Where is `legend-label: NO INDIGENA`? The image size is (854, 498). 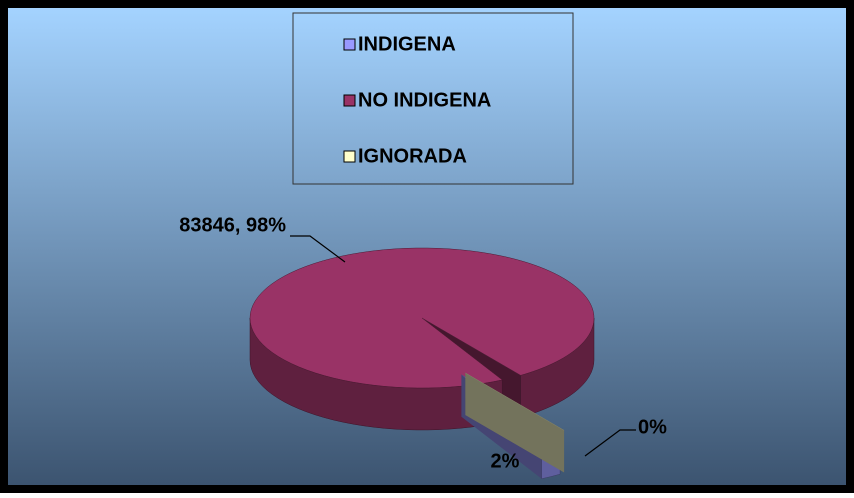 legend-label: NO INDIGENA is located at coordinates (424, 100).